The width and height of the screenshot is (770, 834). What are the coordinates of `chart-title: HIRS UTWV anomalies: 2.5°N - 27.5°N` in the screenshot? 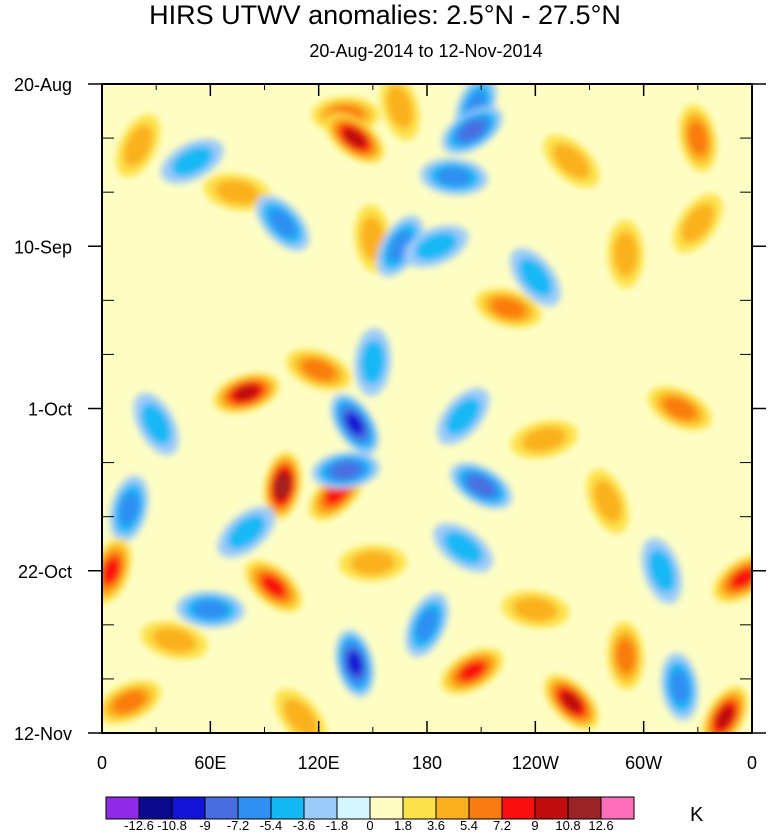 It's located at (385, 15).